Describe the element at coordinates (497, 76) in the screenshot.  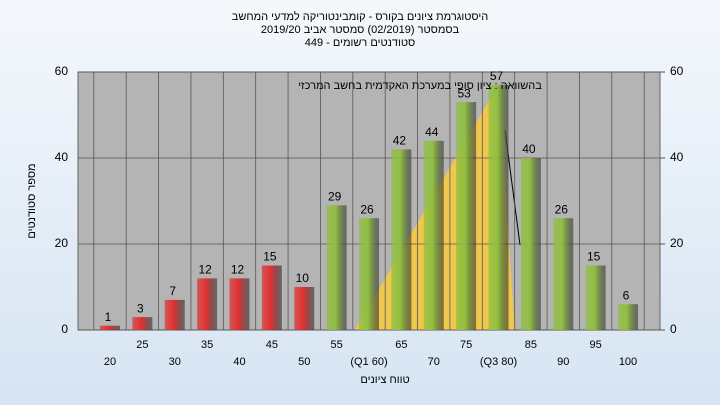
I see `value-label: 57` at that location.